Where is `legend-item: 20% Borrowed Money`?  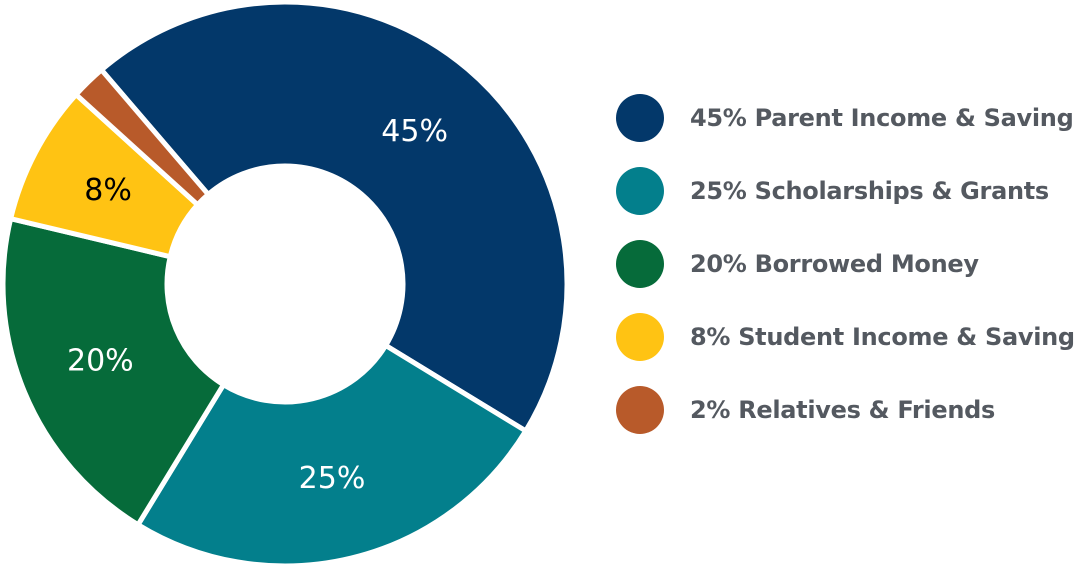 legend-item: 20% Borrowed Money is located at coordinates (845, 264).